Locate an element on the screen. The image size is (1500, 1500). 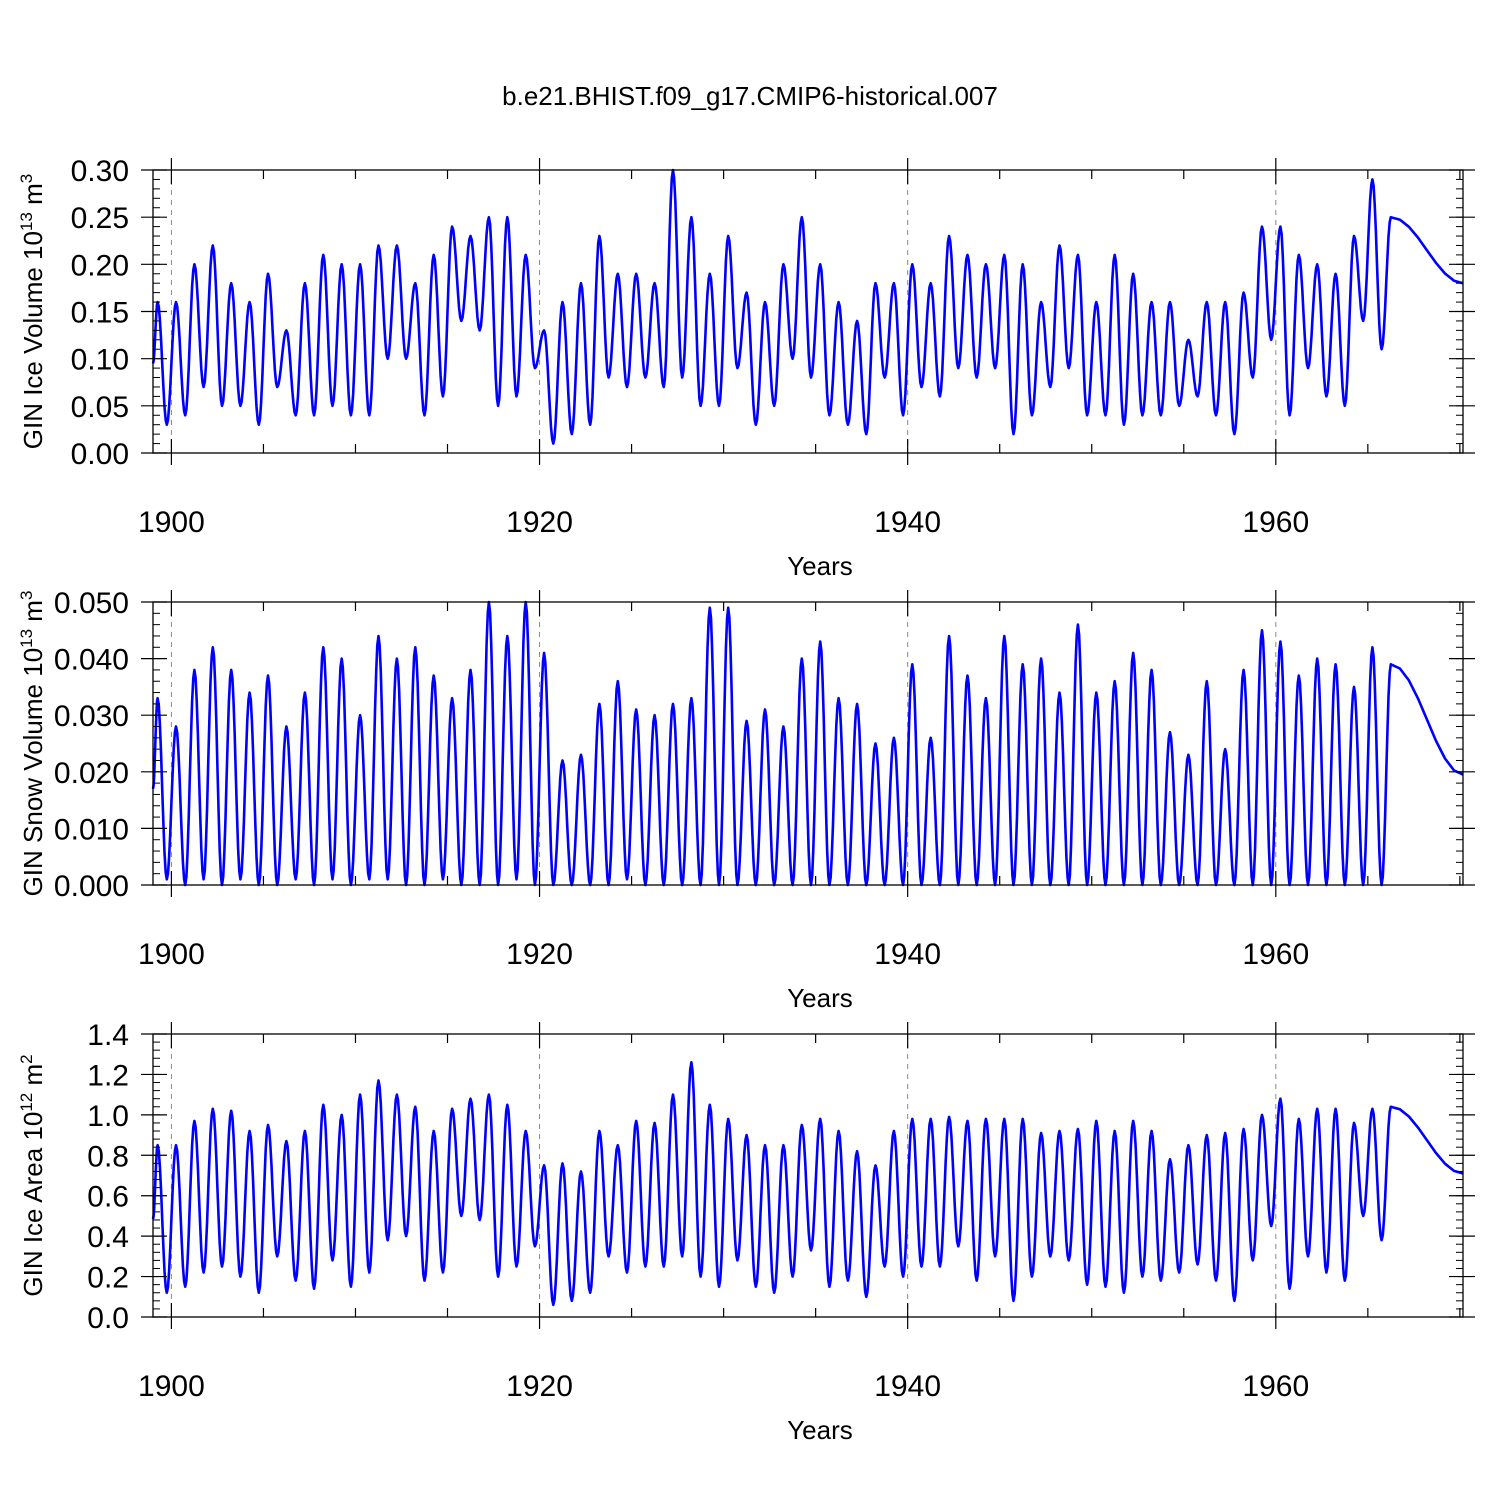
ytick-label: 0.30 is located at coordinates (100, 171).